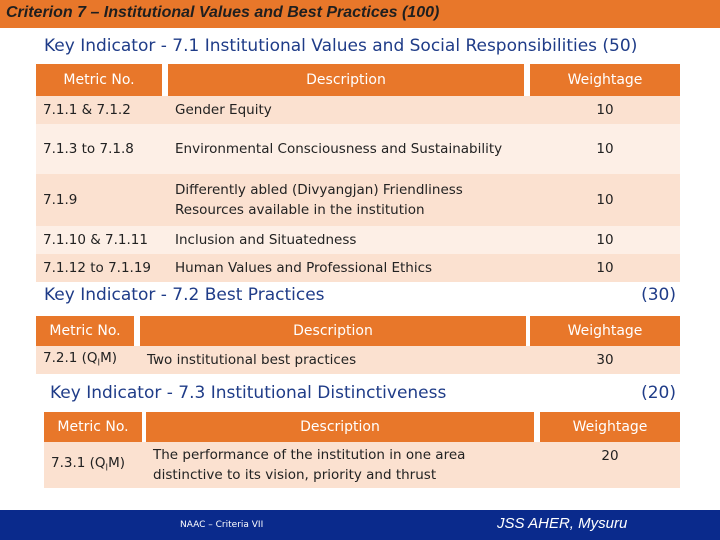  Describe the element at coordinates (349, 110) in the screenshot. I see `table-cell: Gender Equity` at that location.